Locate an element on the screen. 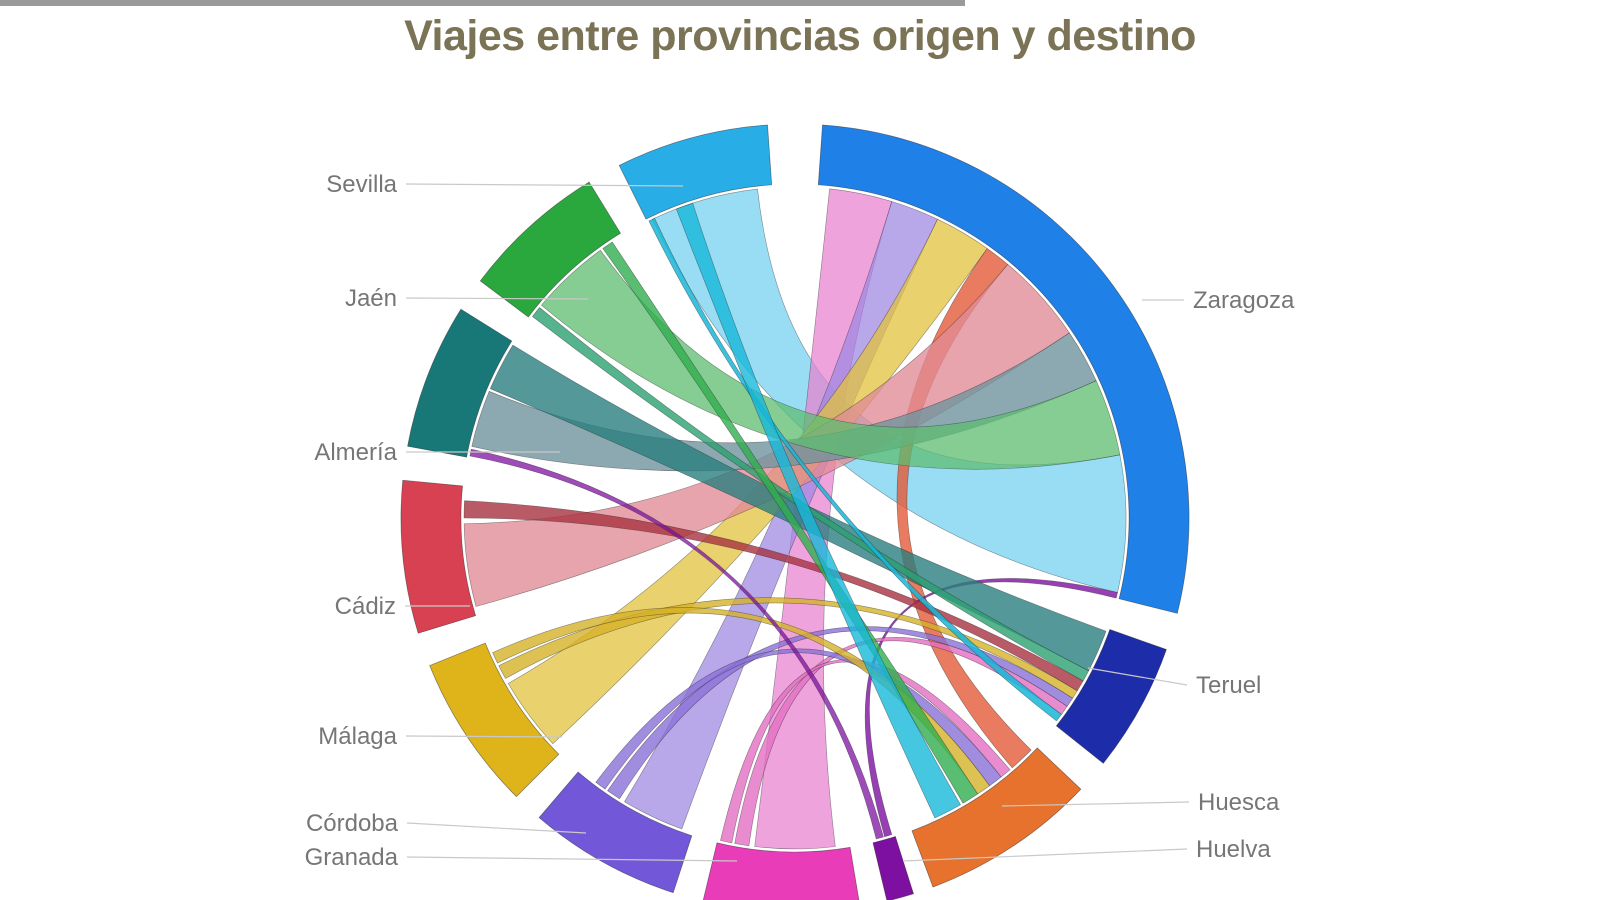  flow-jaen-teruel is located at coordinates (810, 494).